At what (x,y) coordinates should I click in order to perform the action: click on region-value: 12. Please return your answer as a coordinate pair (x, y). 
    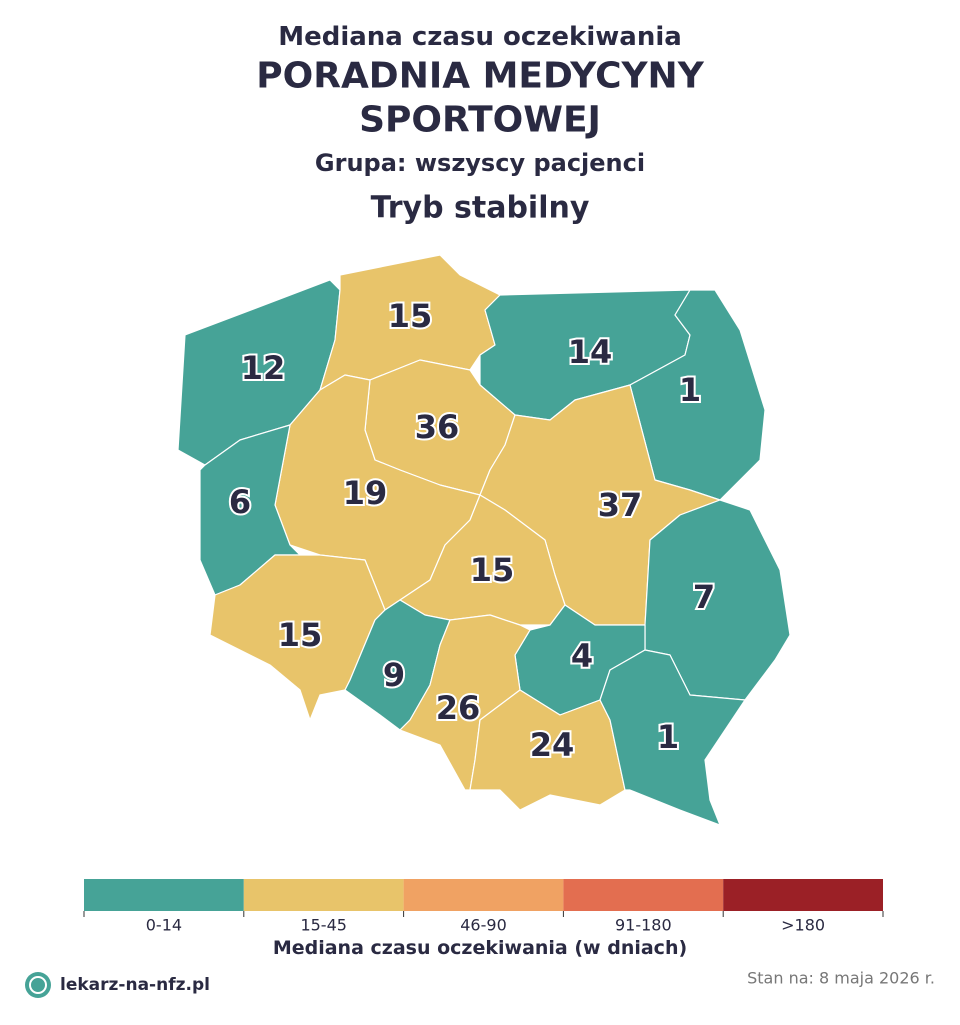
    Looking at the image, I should click on (263, 368).